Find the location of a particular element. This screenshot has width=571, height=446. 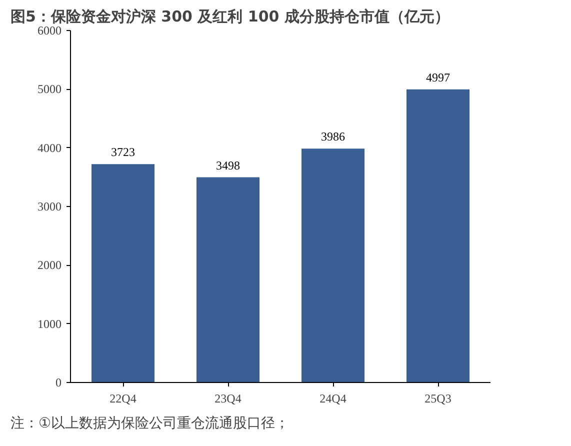

x-tick-label: 22Q4 is located at coordinates (123, 399).